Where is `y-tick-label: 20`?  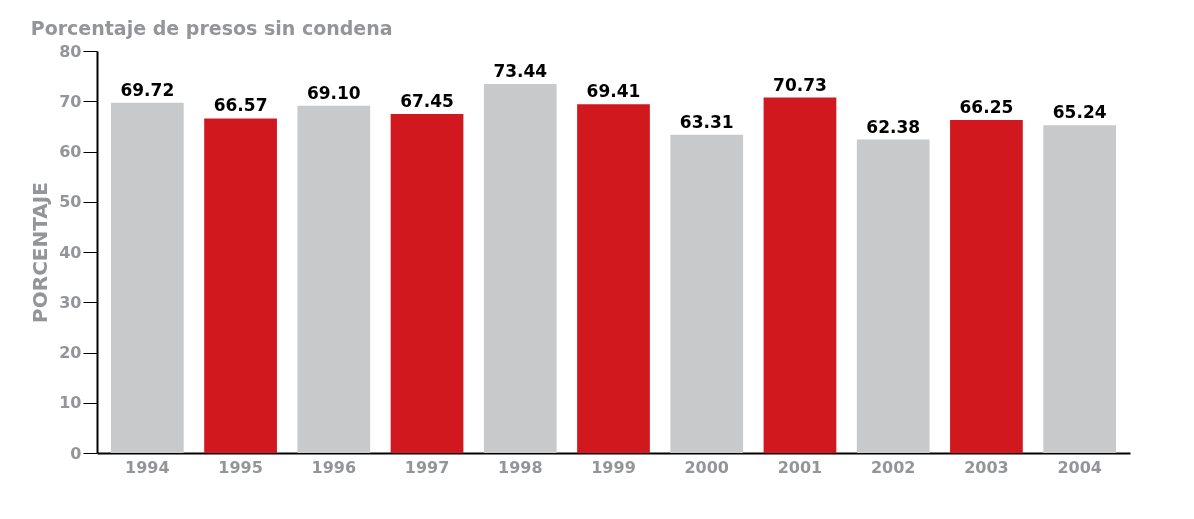 y-tick-label: 20 is located at coordinates (70, 352).